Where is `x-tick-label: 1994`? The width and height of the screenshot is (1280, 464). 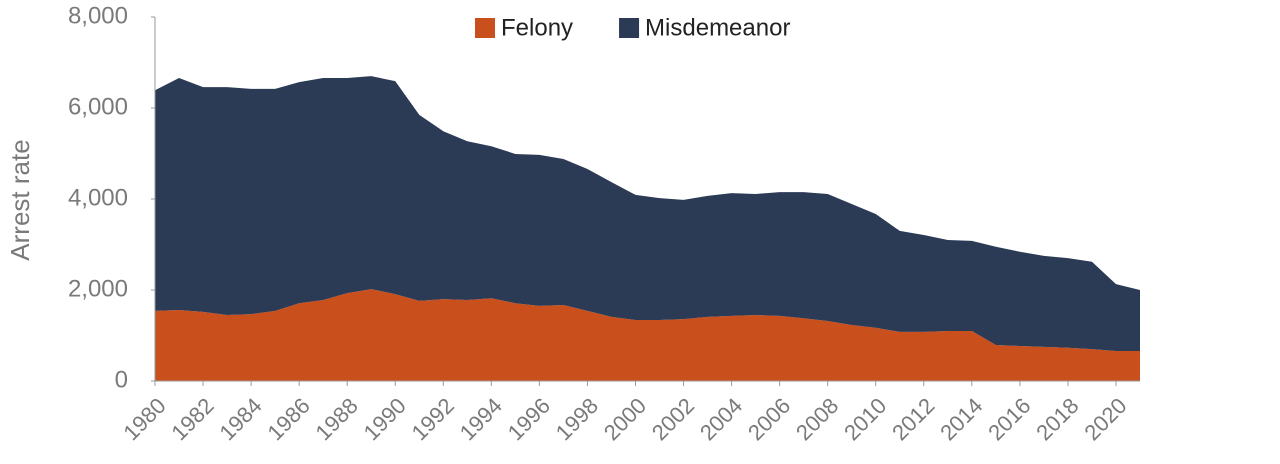
x-tick-label: 1994 is located at coordinates (481, 419).